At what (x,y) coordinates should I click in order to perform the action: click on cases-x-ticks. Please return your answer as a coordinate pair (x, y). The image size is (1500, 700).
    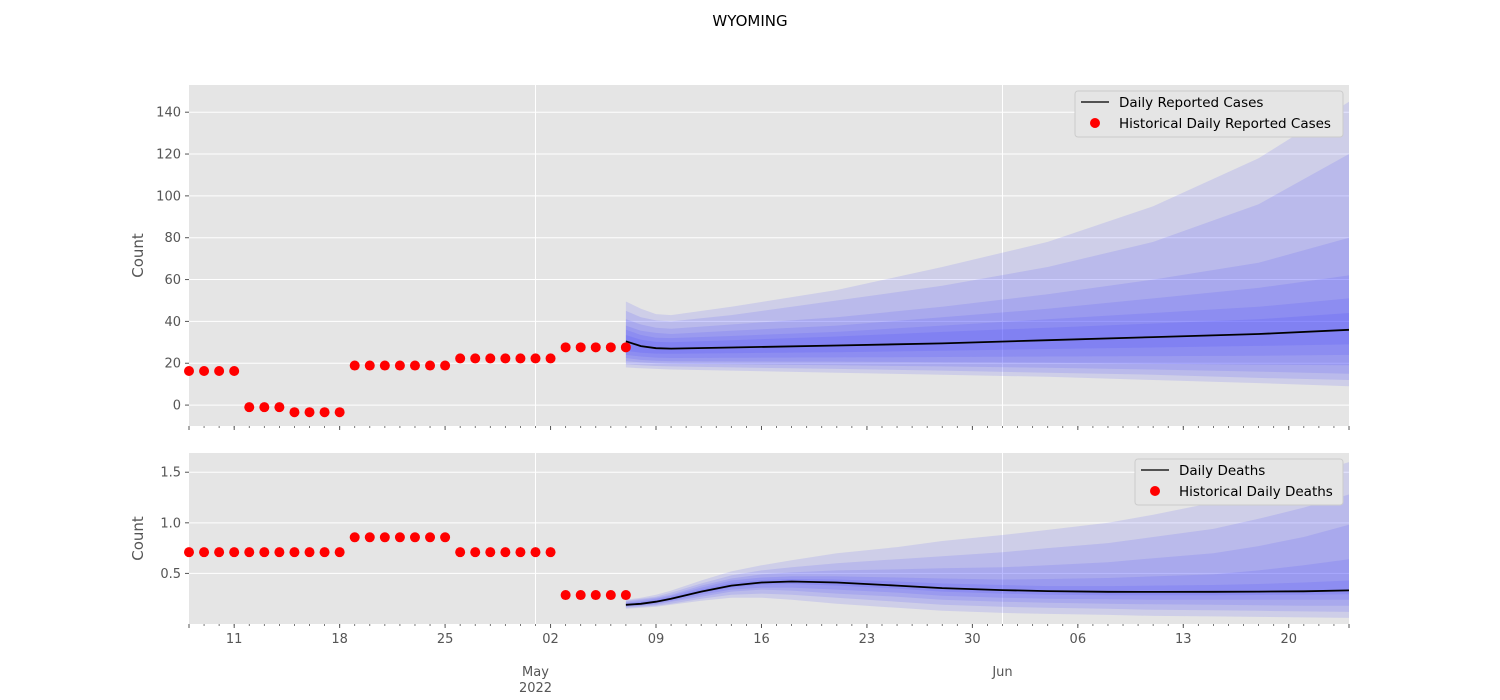
    Looking at the image, I should click on (769, 428).